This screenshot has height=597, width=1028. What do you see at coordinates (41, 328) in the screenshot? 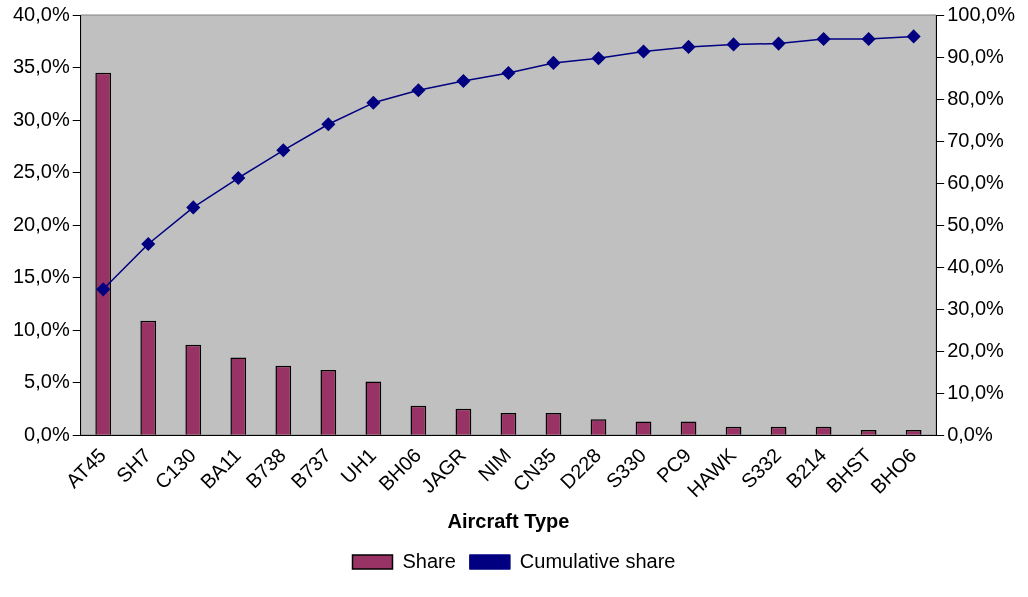
I see `y-tick-label: 10,0%` at bounding box center [41, 328].